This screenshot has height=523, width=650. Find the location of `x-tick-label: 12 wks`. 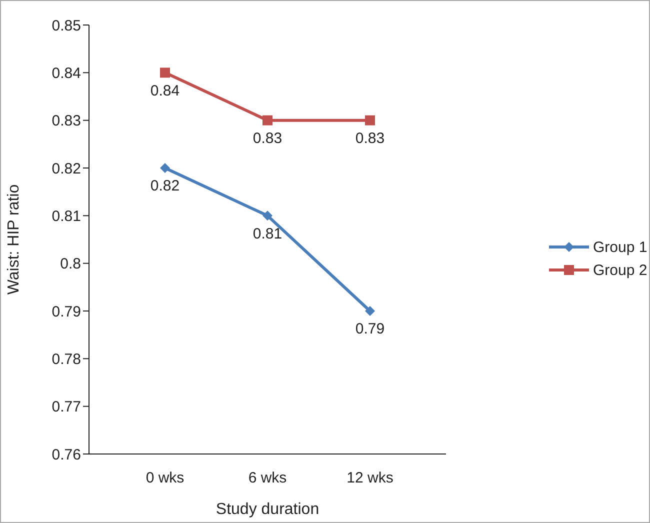

x-tick-label: 12 wks is located at coordinates (370, 478).